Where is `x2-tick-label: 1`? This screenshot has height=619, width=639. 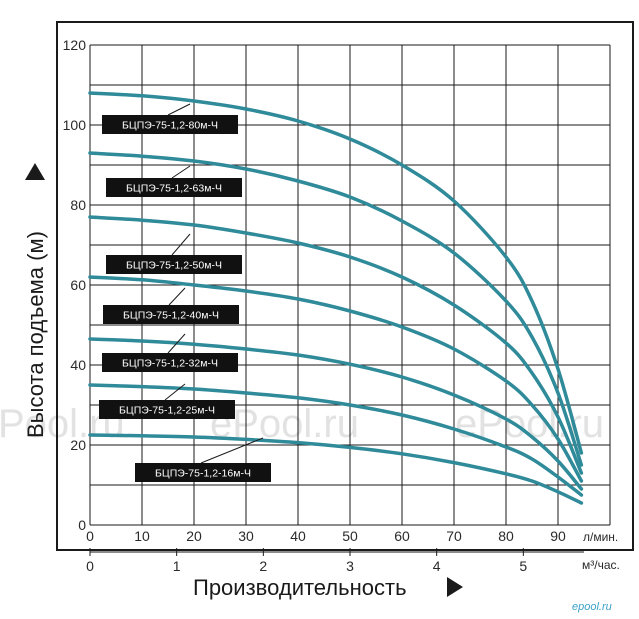 x2-tick-label: 1 is located at coordinates (177, 566).